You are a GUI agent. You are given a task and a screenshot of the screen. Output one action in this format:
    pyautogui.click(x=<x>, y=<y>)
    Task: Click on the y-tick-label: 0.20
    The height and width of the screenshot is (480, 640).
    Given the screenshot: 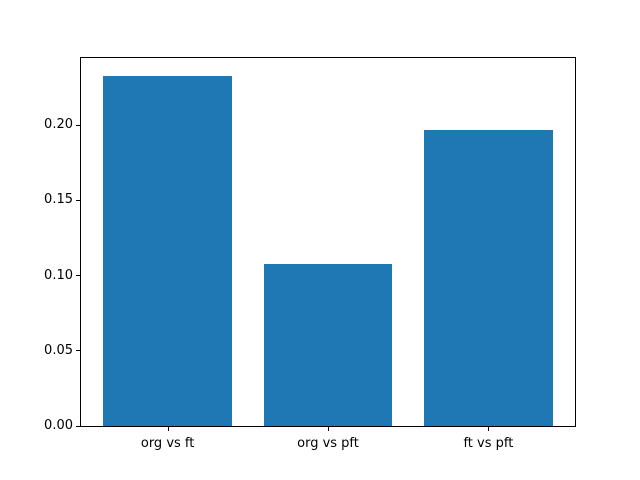 What is the action you would take?
    pyautogui.click(x=58, y=125)
    